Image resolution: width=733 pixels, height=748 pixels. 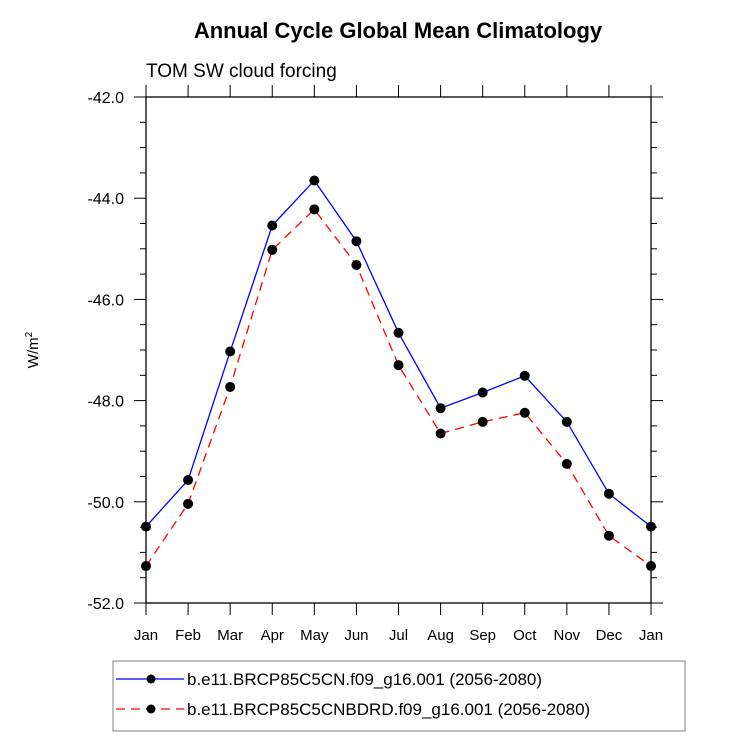 What do you see at coordinates (272, 635) in the screenshot?
I see `x-tick-label: Apr` at bounding box center [272, 635].